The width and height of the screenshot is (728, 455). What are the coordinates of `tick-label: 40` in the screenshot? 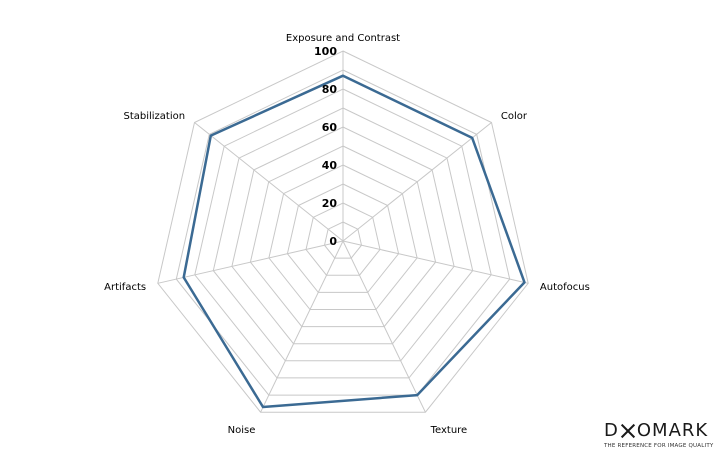 It's located at (330, 165).